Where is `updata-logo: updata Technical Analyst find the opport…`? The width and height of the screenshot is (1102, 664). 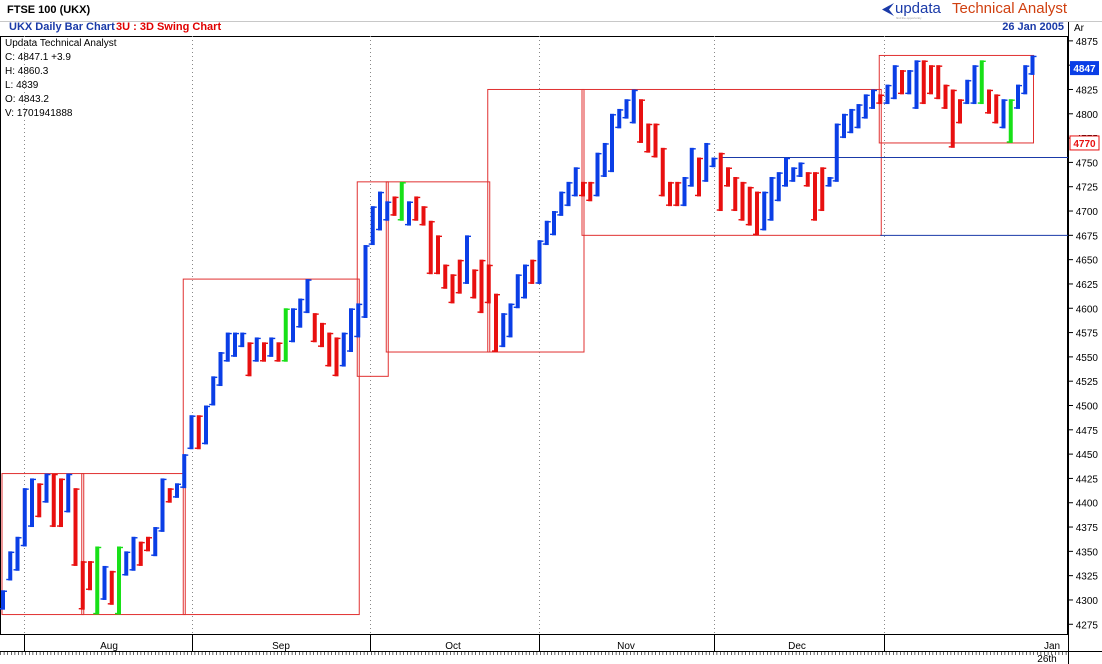 updata-logo: updata Technical Analyst find the opport… is located at coordinates (987, 10).